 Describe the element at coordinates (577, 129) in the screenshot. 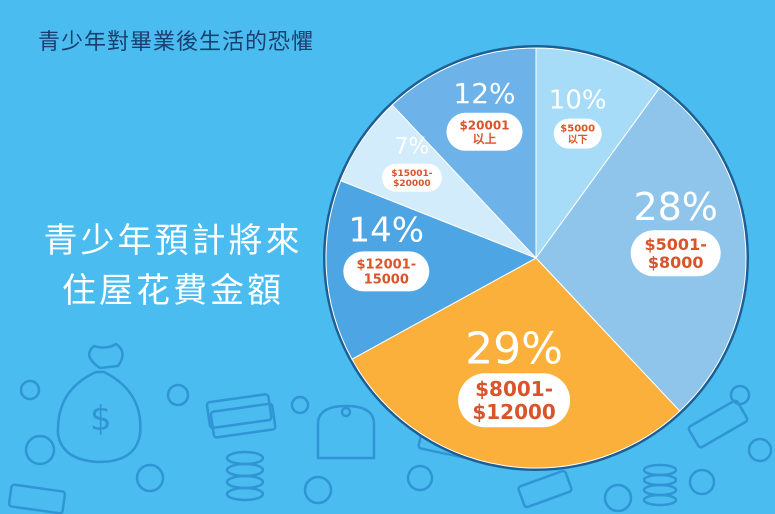

I see `slice-range-label: $5000` at that location.